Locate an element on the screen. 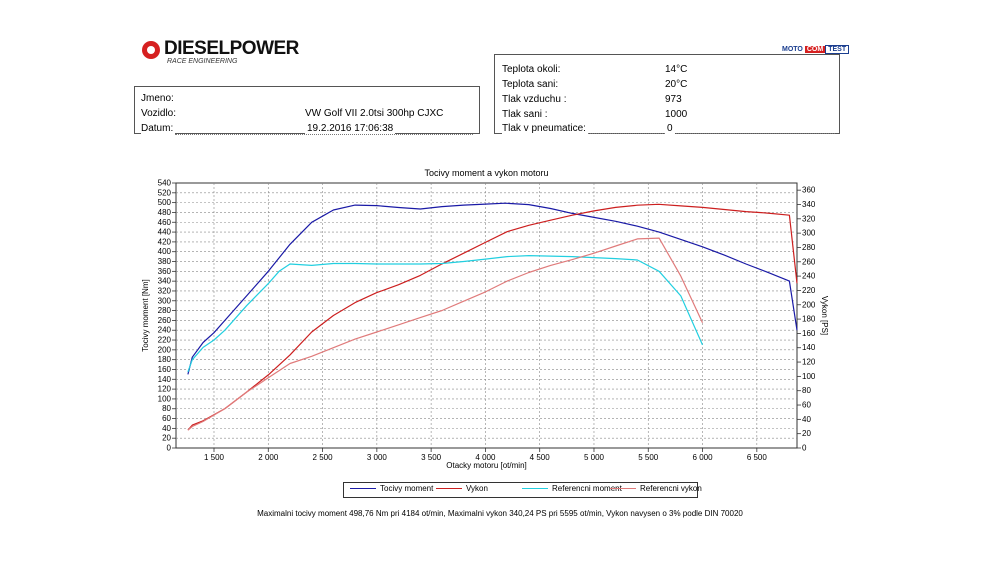  info-label-tlak-vzduchu: Tlak vzduchu : is located at coordinates (534, 99).